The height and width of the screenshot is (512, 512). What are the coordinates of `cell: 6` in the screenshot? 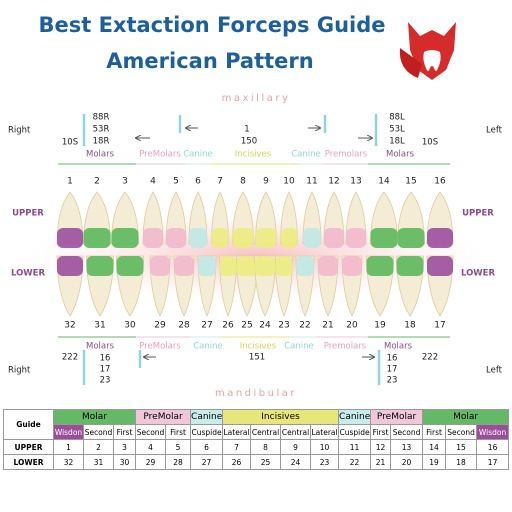 It's located at (207, 447).